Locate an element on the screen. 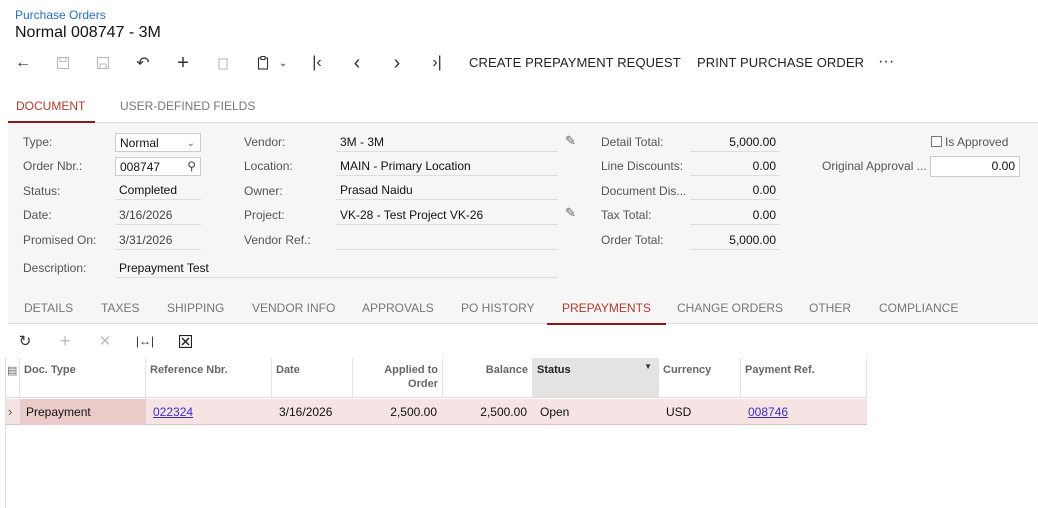 This screenshot has height=508, width=1038. edit-vendor-icon: ✎ is located at coordinates (570, 140).